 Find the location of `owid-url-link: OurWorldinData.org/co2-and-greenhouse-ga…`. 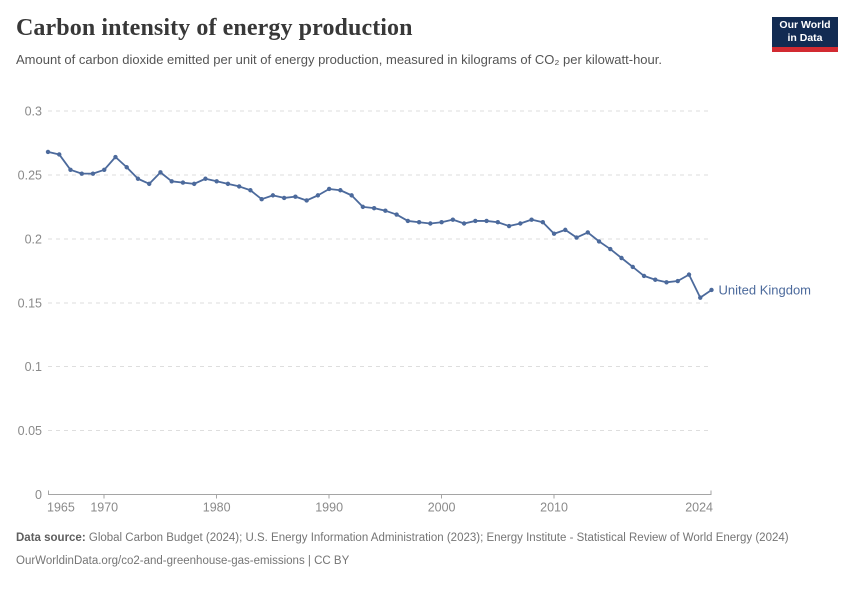

owid-url-link: OurWorldinData.org/co2-and-greenhouse-ga… is located at coordinates (160, 560).